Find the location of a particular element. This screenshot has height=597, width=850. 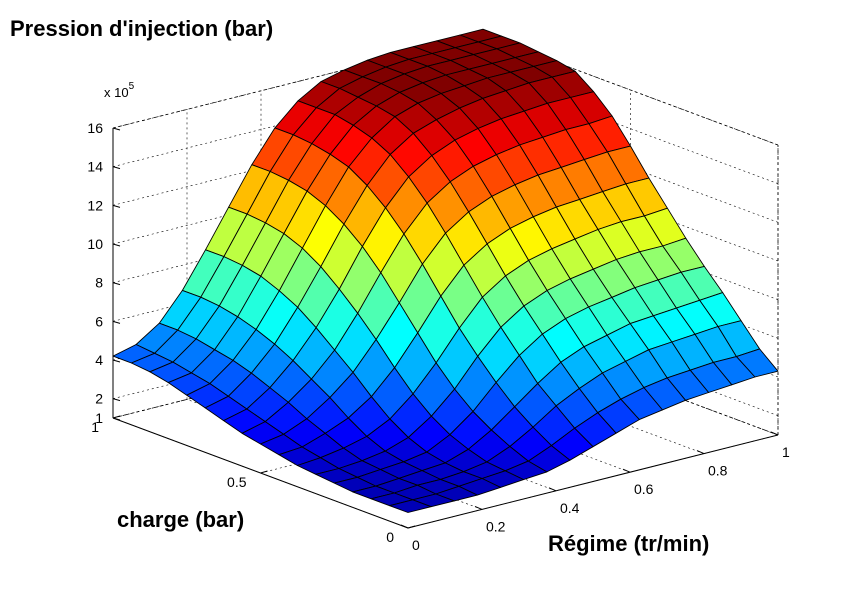

y-axis-ticks: 00.51 is located at coordinates (253, 480).